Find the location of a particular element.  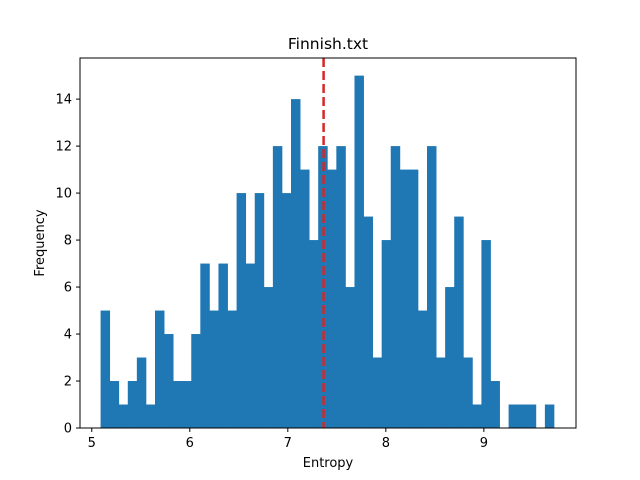

x-axis-ticks: 5 6 7 8 9 is located at coordinates (288, 439).